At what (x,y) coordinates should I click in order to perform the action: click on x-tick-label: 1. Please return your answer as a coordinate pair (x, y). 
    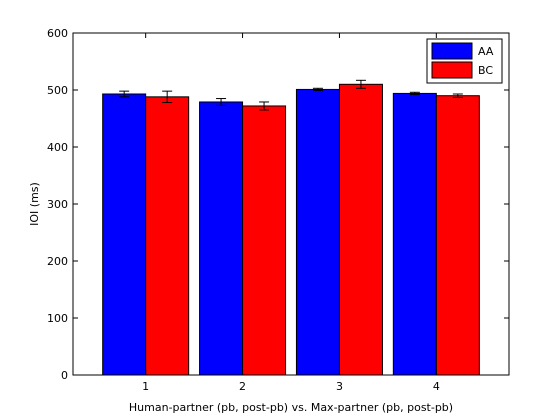
    Looking at the image, I should click on (145, 386).